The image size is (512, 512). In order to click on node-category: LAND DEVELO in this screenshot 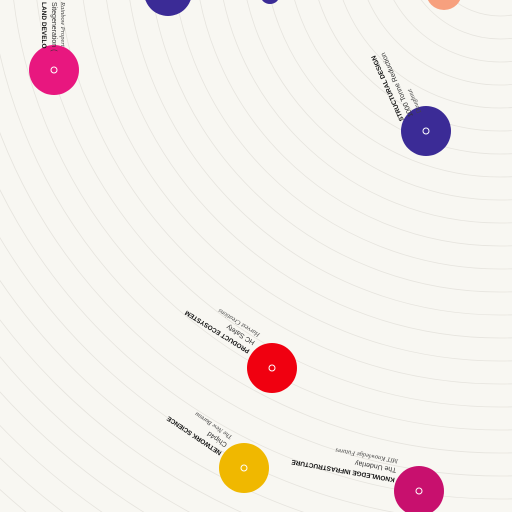, I will do `click(43, 25)`.